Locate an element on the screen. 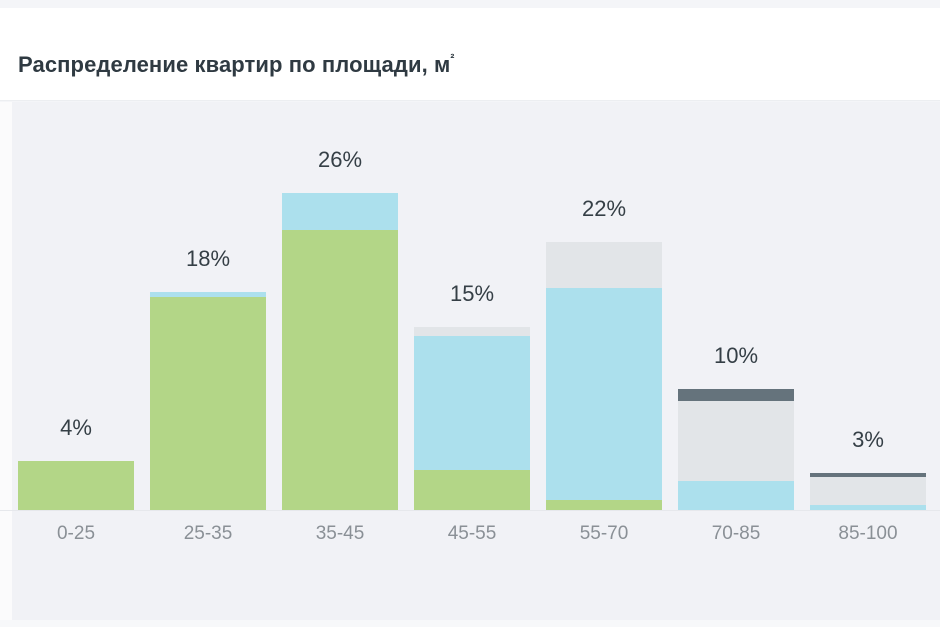 The height and width of the screenshot is (627, 940). bar-value-label: 22% is located at coordinates (604, 208).